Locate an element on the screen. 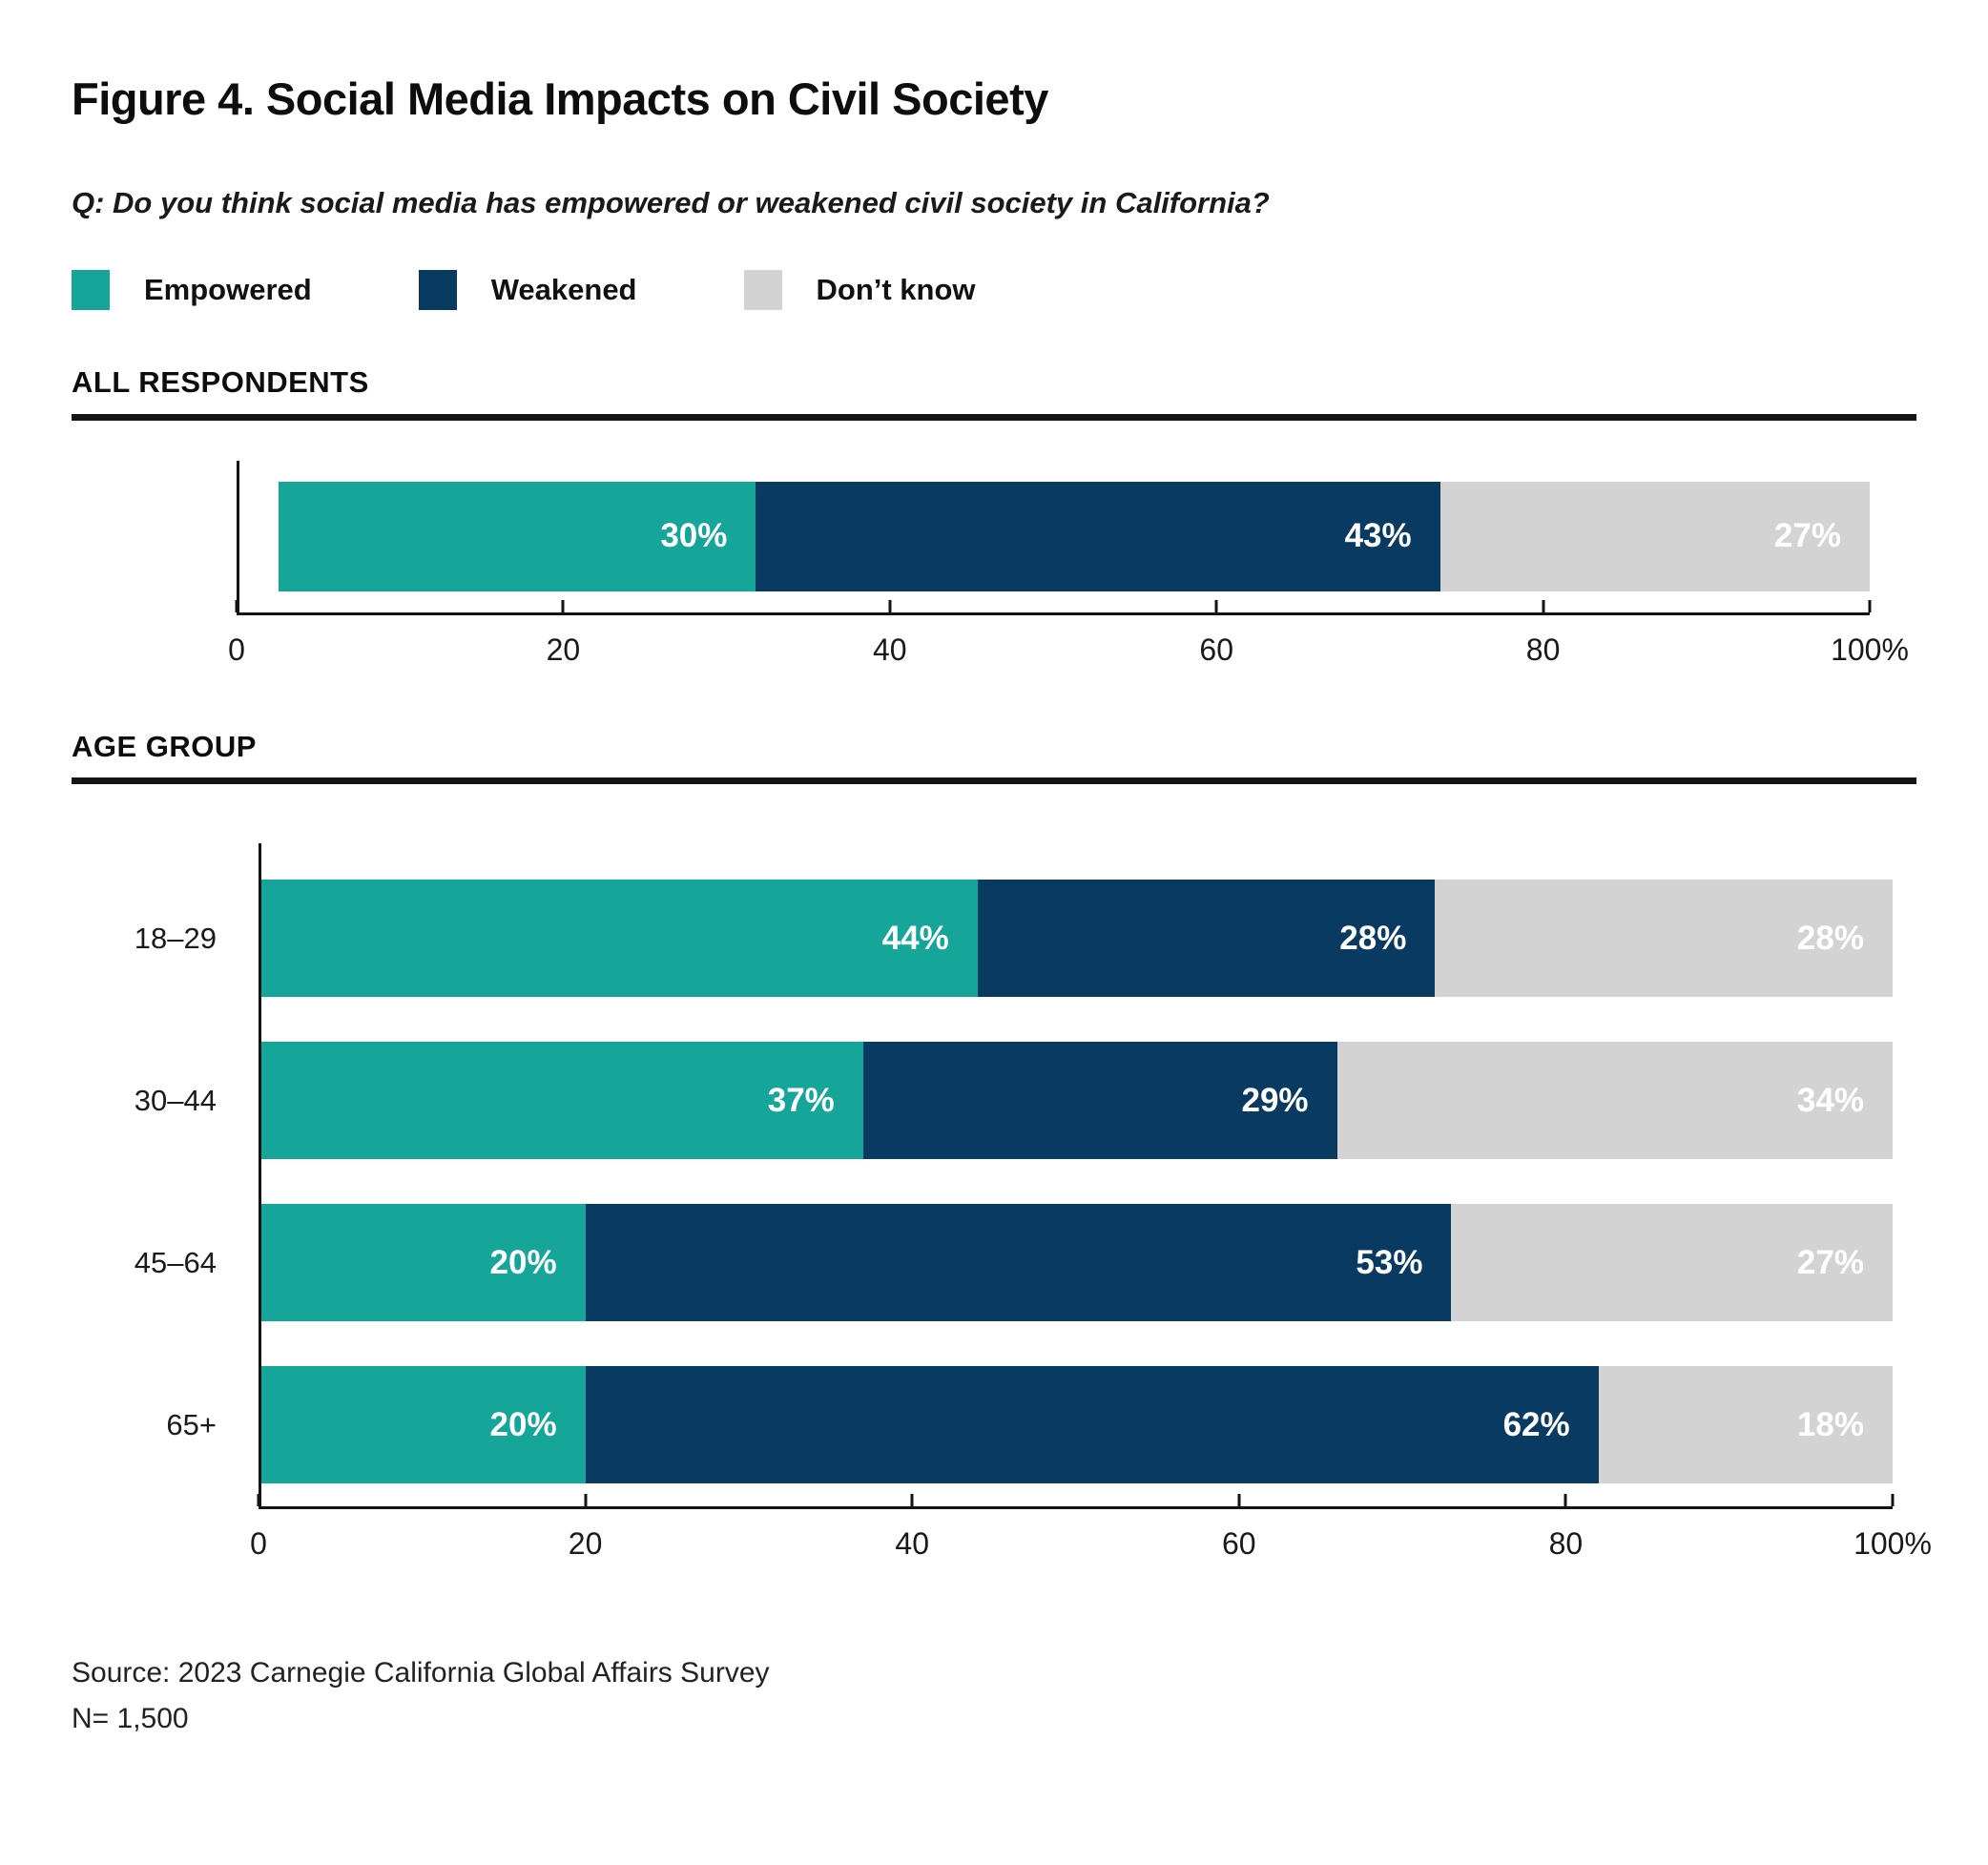 Image resolution: width=1988 pixels, height=1865 pixels. bar-track: 20% 62% 18% is located at coordinates (1076, 1425).